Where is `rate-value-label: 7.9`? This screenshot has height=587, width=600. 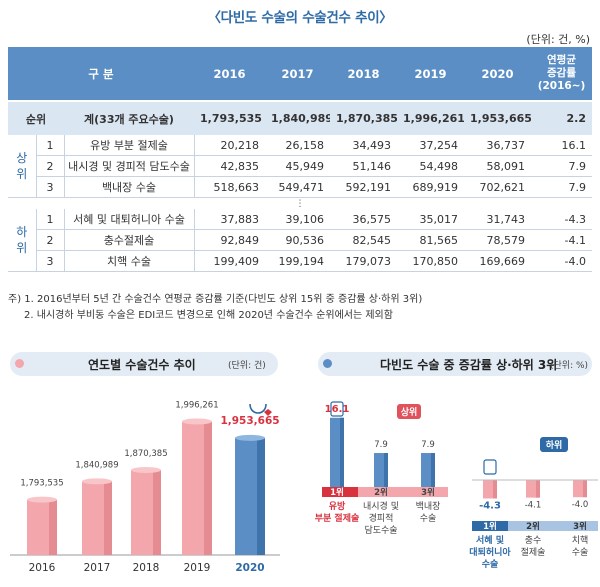 rate-value-label: 7.9 is located at coordinates (381, 445).